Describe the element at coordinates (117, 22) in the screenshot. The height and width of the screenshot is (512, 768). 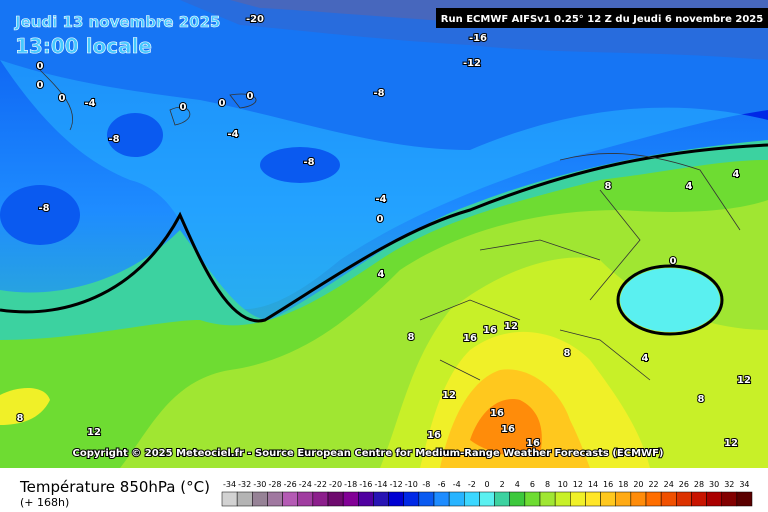
I see `date-text: Jeudi 13 novembre 2025` at that location.